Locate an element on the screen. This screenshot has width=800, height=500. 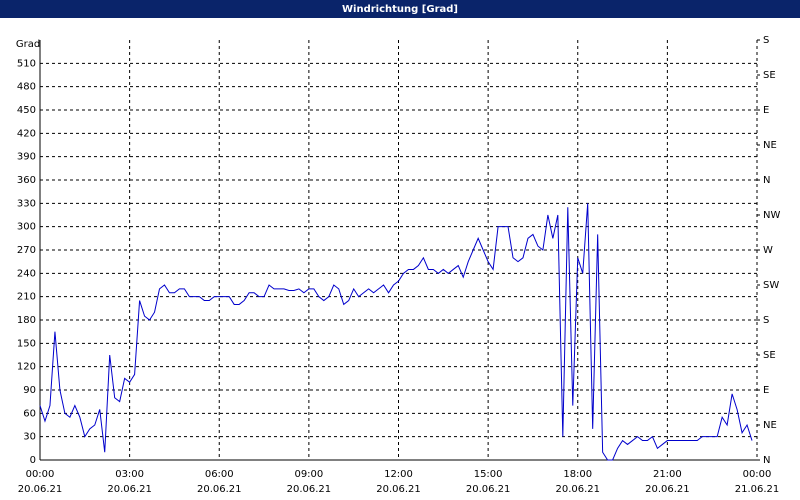
y-tick-label: 390 is located at coordinates (26, 157).